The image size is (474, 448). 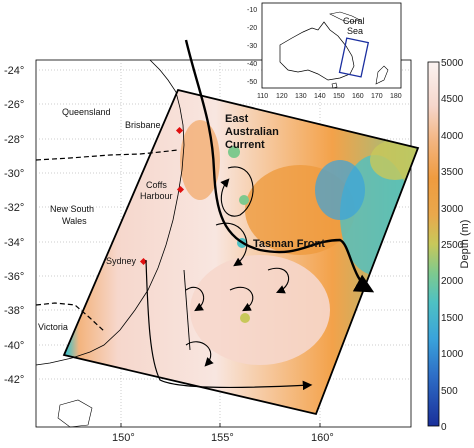 What do you see at coordinates (317, 51) in the screenshot?
I see `inset-australia` at bounding box center [317, 51].